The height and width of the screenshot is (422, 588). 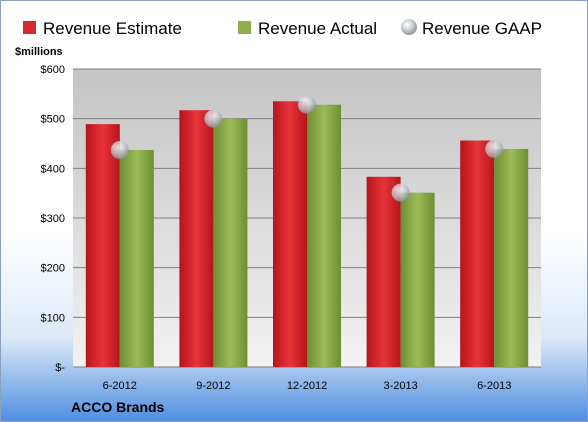 What do you see at coordinates (482, 28) in the screenshot?
I see `legend-label: Revenue GAAP` at bounding box center [482, 28].